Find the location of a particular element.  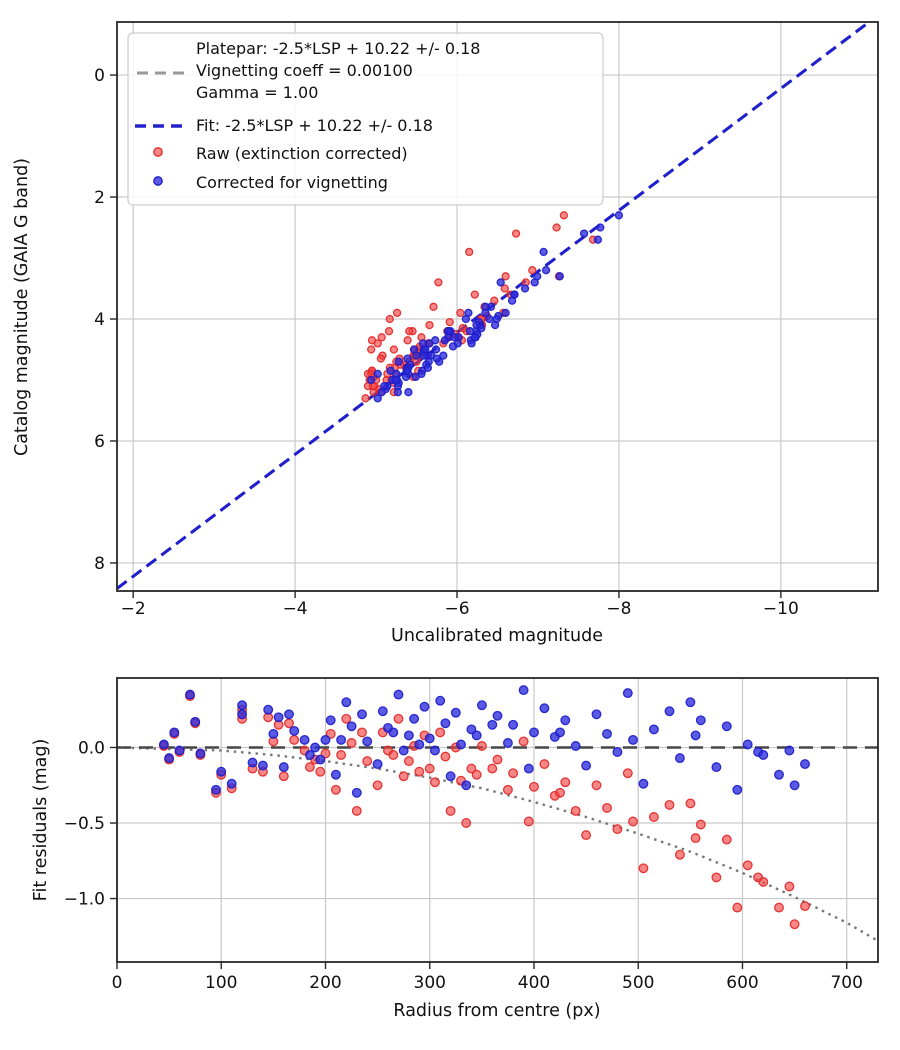

bottom-xaxis-label: Radius from centre (px) is located at coordinates (496, 1011).